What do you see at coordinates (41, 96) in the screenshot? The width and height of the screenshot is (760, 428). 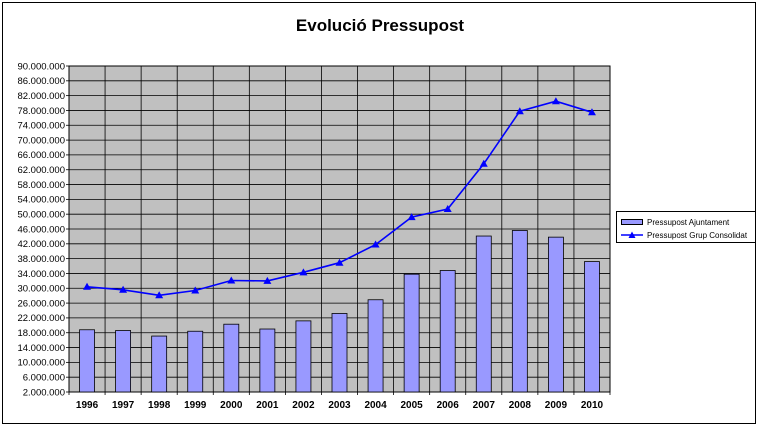 I see `y-tick-label: 82.000.000` at bounding box center [41, 96].